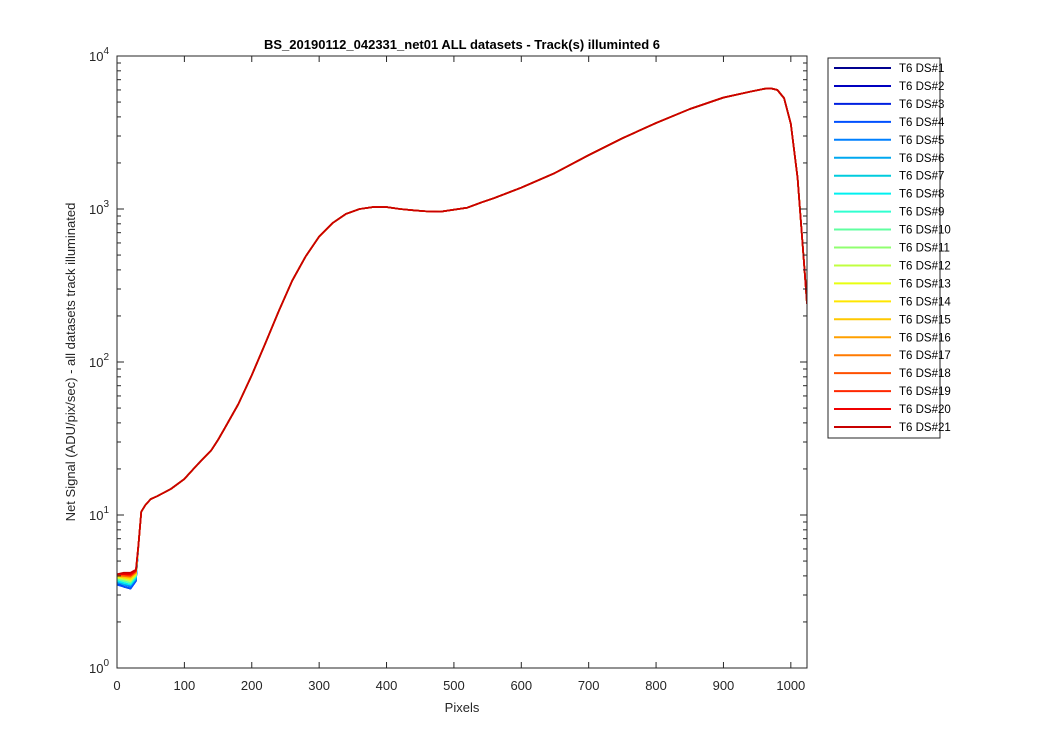  What do you see at coordinates (925, 410) in the screenshot?
I see `legend-label-20: T6 DS#20` at bounding box center [925, 410].